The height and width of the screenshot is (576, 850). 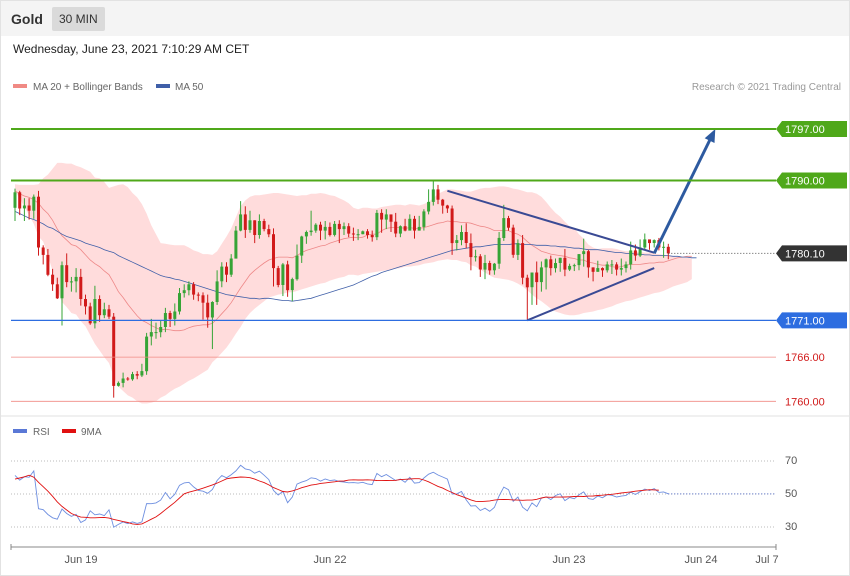 I want to click on rsi-legend-label: RSI, so click(x=41, y=432).